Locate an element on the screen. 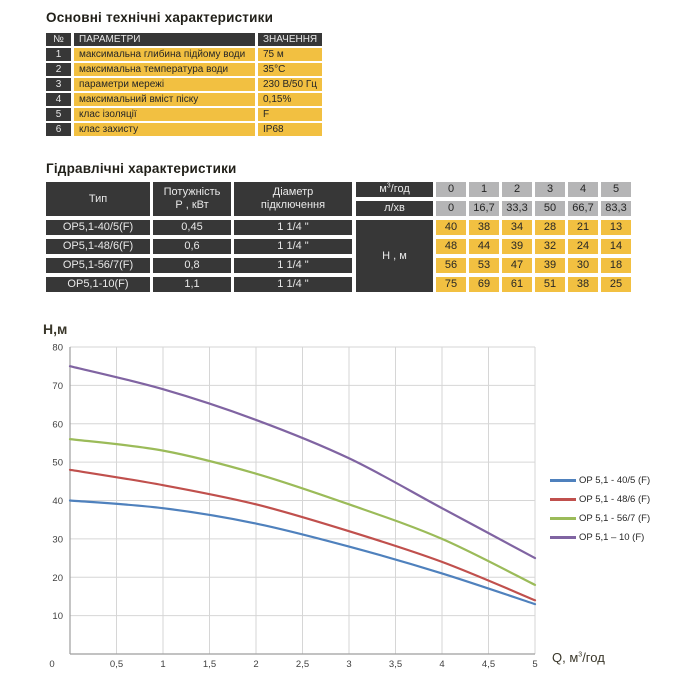 This screenshot has width=700, height=700. m3-prefix: м is located at coordinates (383, 189).